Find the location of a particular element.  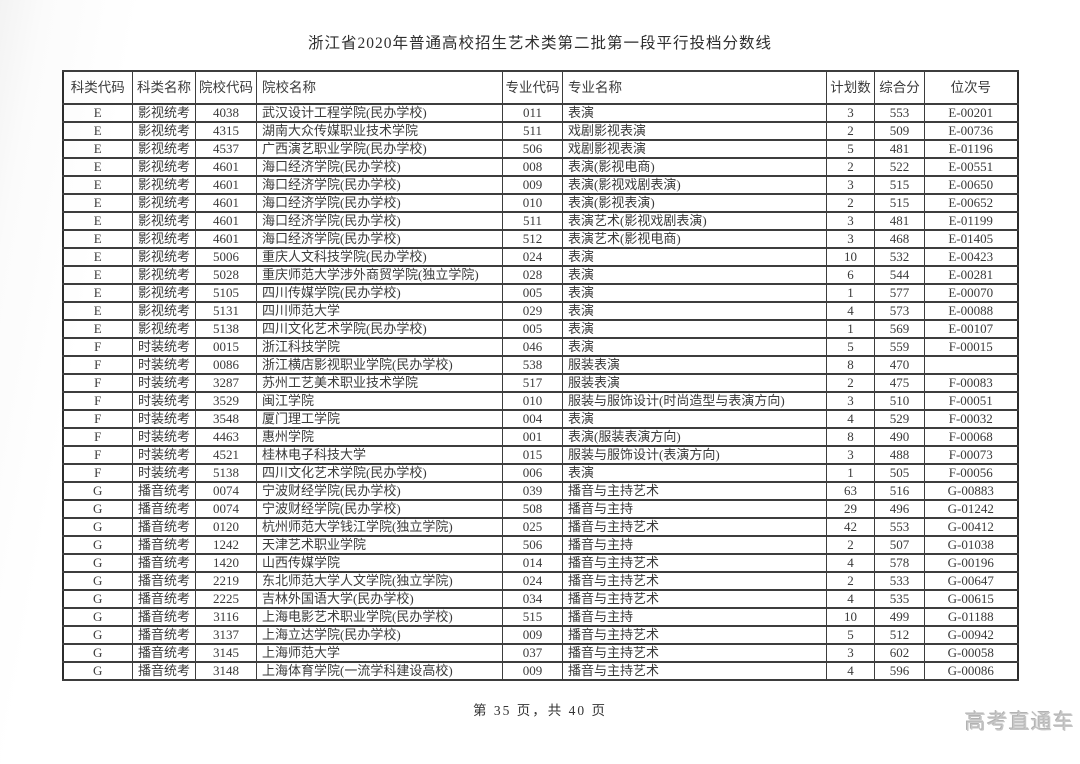

table-cell: 四川师范大学 is located at coordinates (379, 311).